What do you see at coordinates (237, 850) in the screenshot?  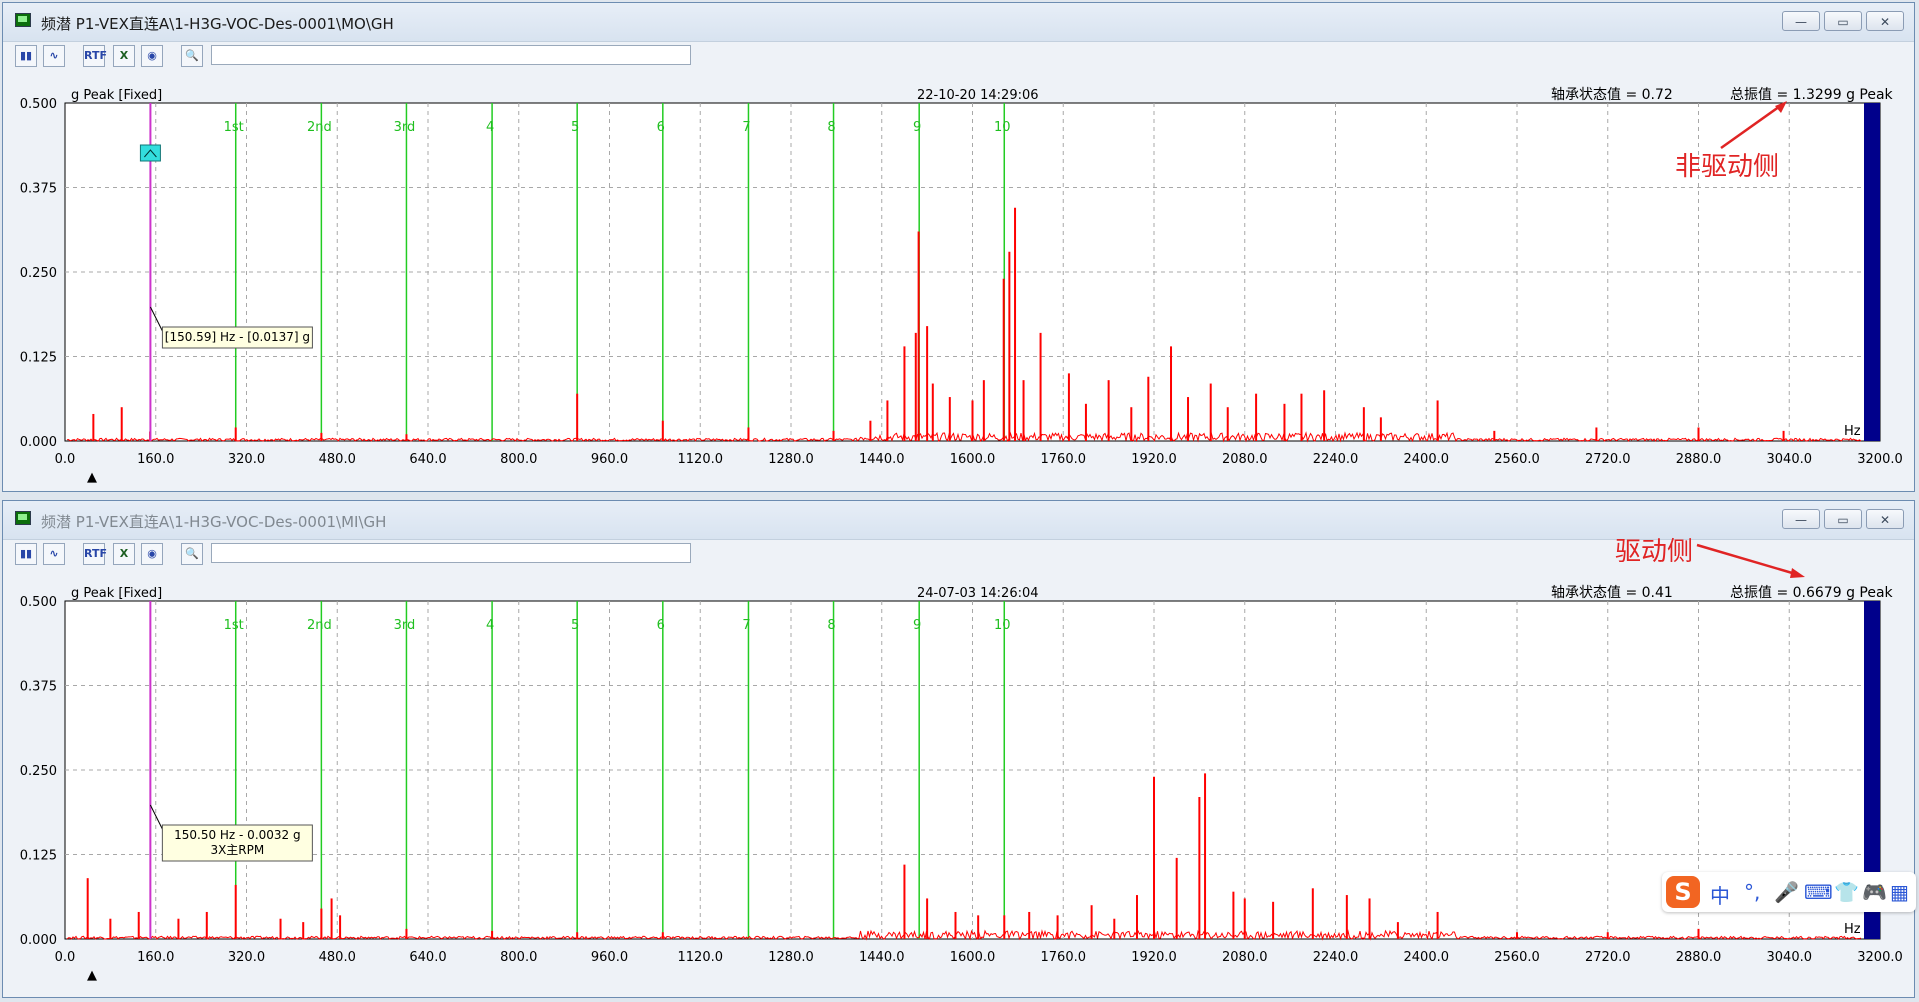 I see `tooltip-text: 3X主RPM` at bounding box center [237, 850].